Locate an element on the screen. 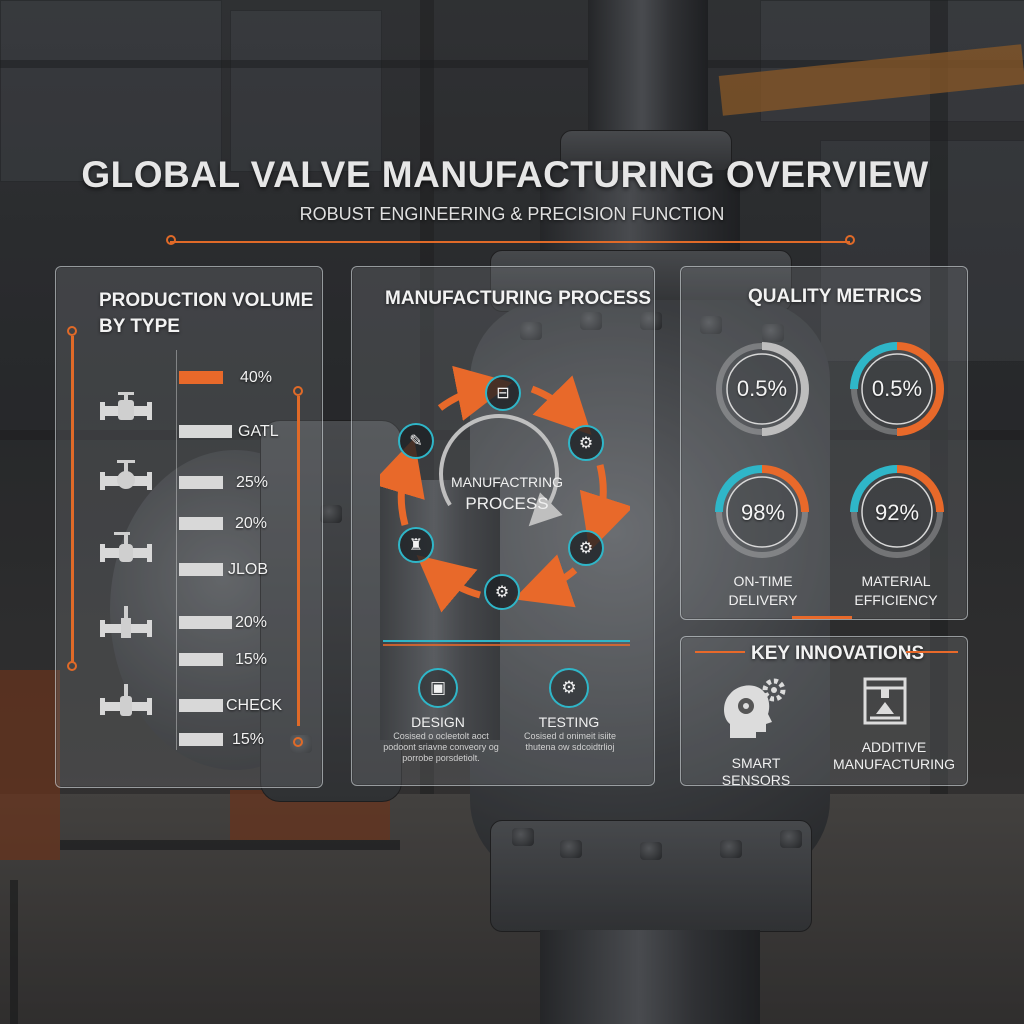 This screenshot has height=1024, width=1024. design-sub-icon: ▣ is located at coordinates (438, 688).